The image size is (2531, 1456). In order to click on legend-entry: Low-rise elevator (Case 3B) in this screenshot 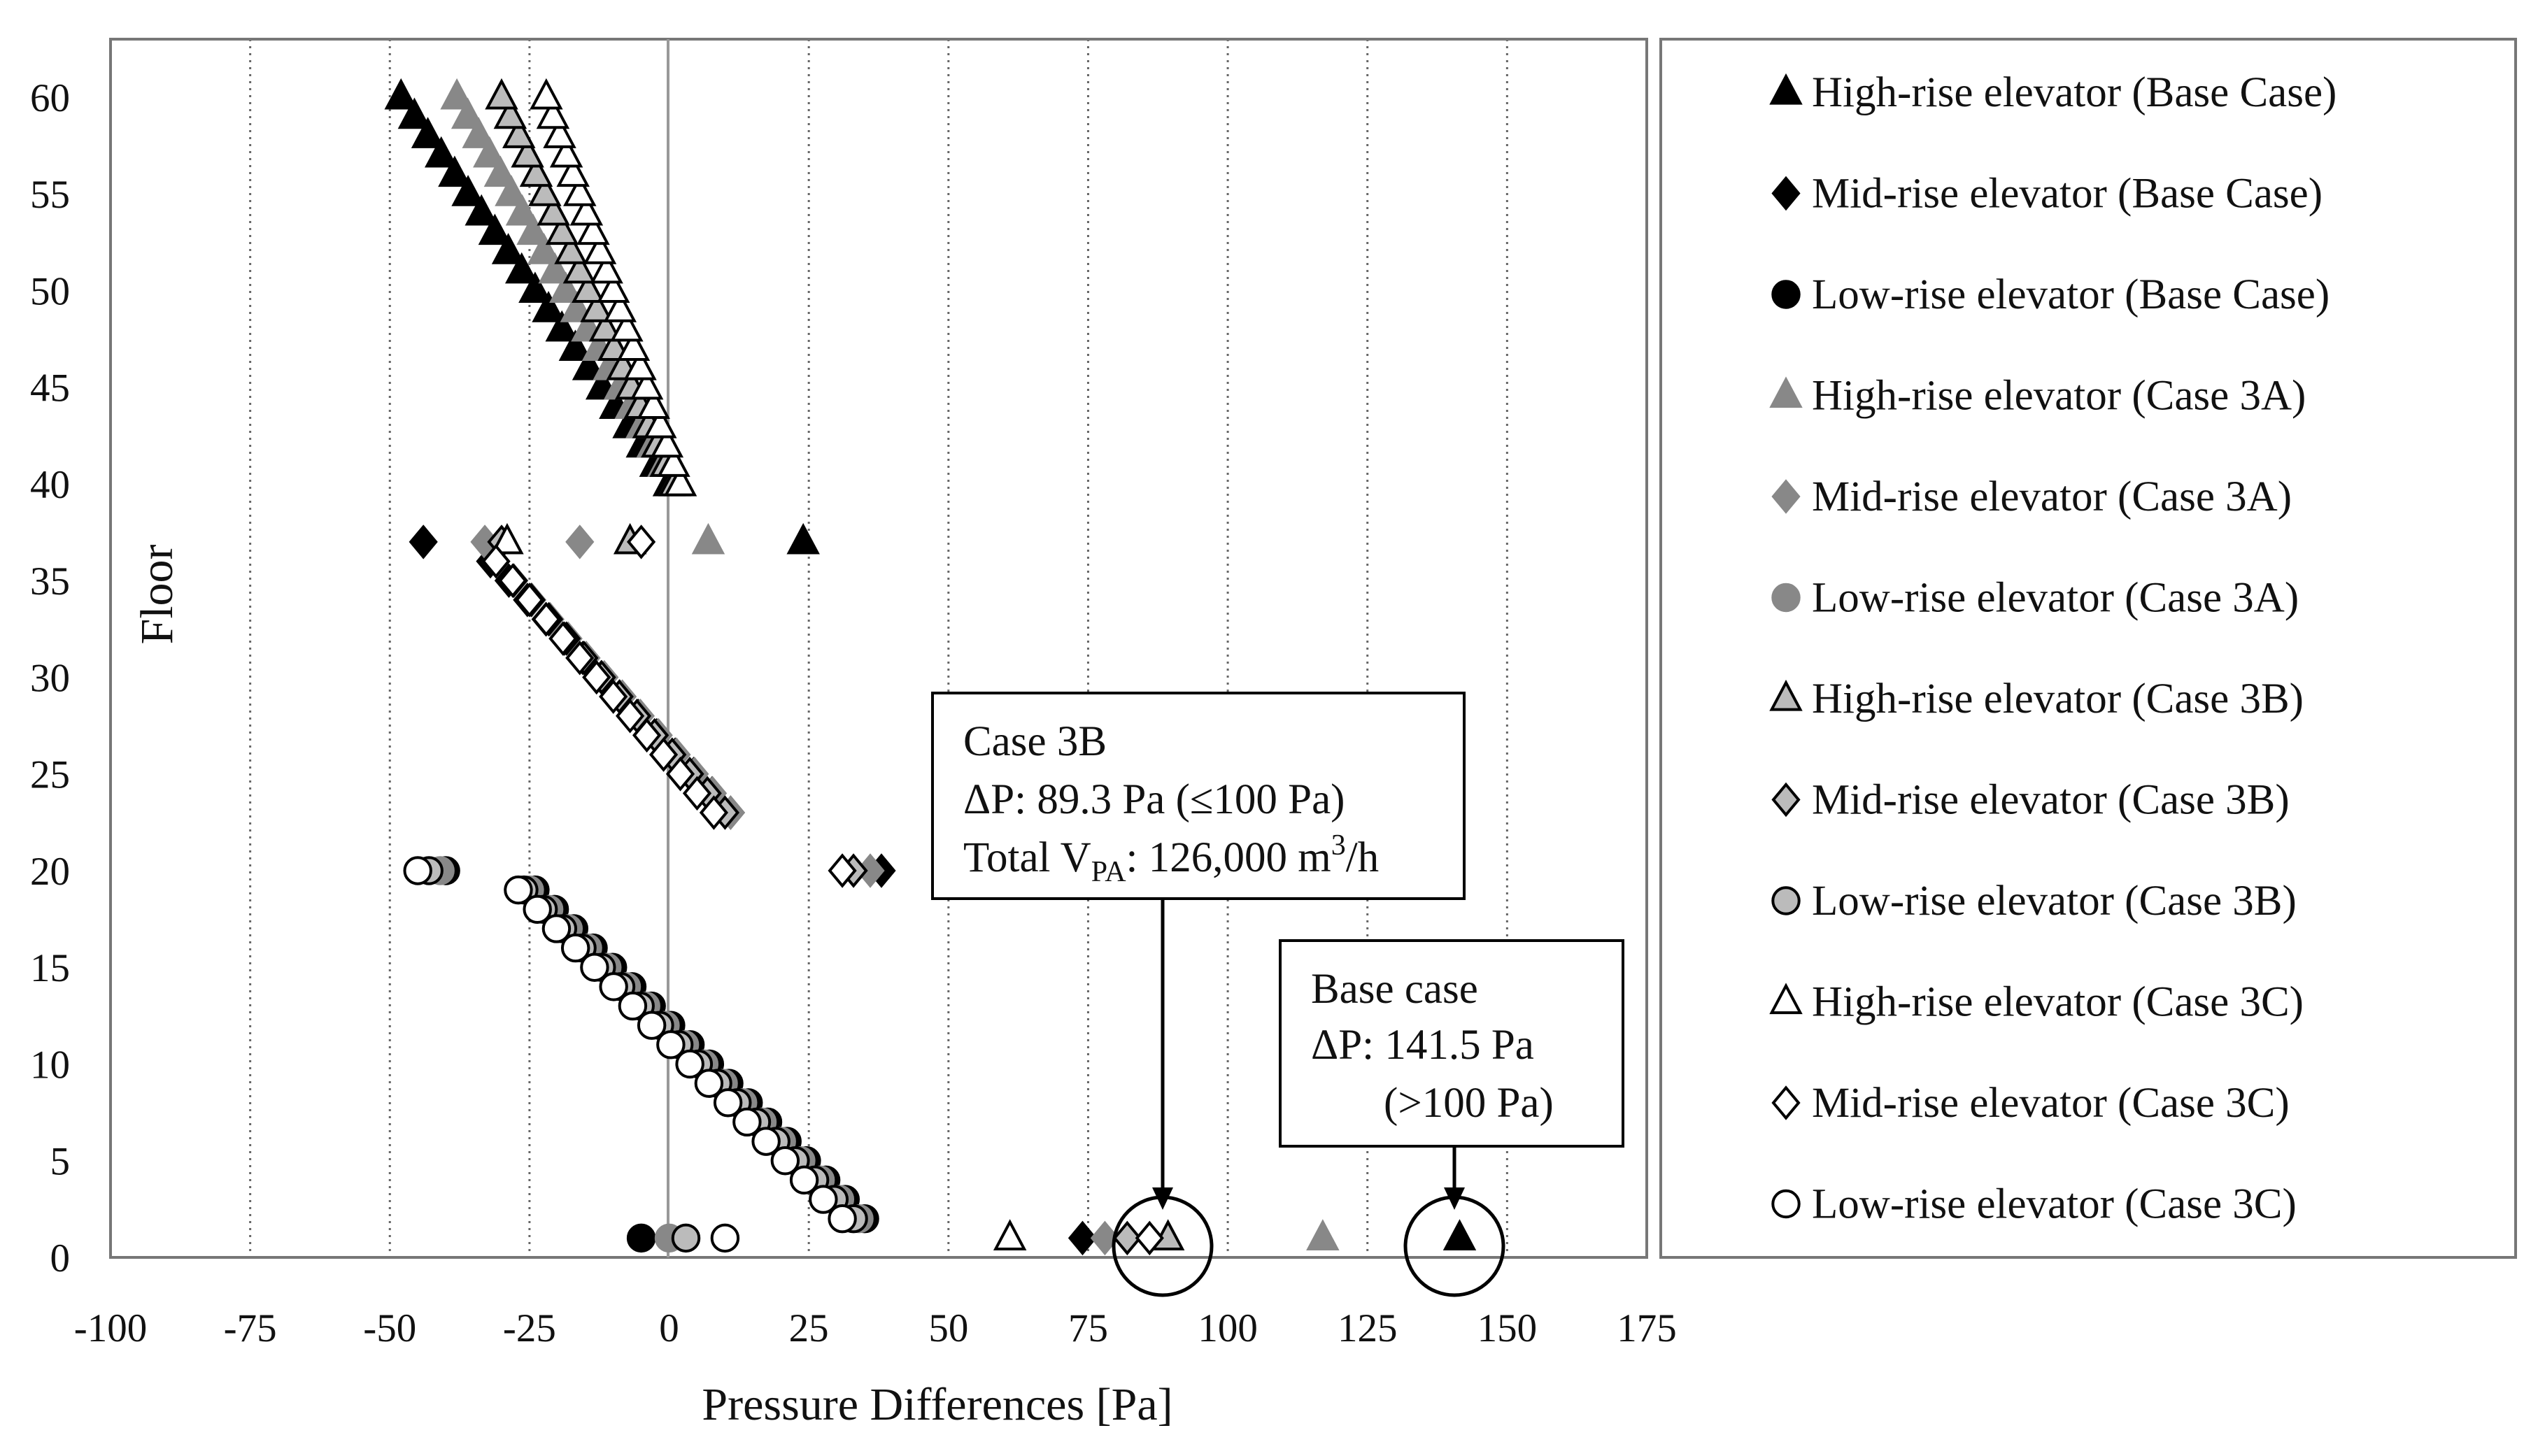, I will do `click(2034, 901)`.